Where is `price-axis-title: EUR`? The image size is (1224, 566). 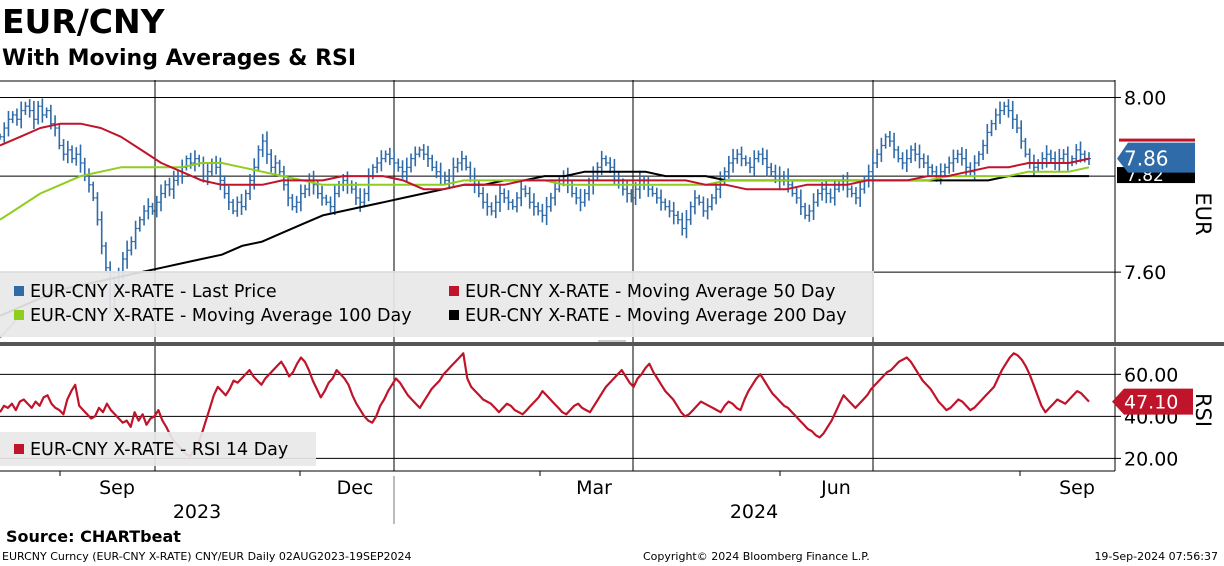 price-axis-title: EUR is located at coordinates (1203, 213).